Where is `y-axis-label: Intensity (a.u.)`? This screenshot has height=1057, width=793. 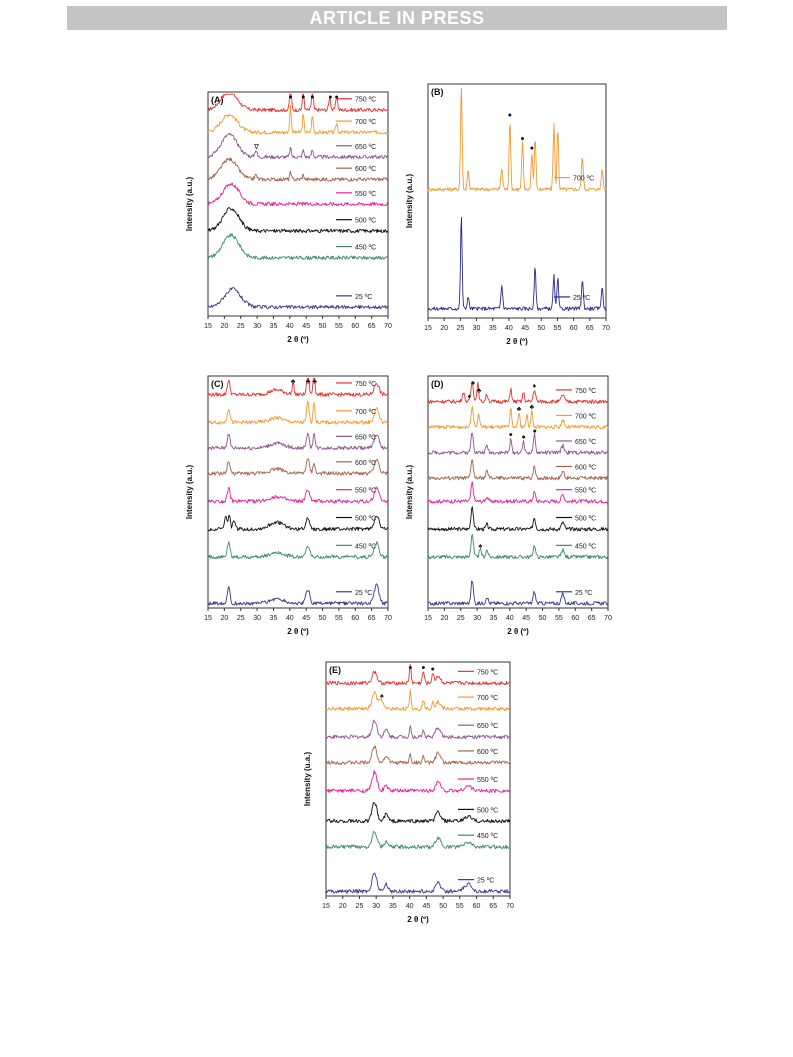 y-axis-label: Intensity (a.u.) is located at coordinates (409, 201).